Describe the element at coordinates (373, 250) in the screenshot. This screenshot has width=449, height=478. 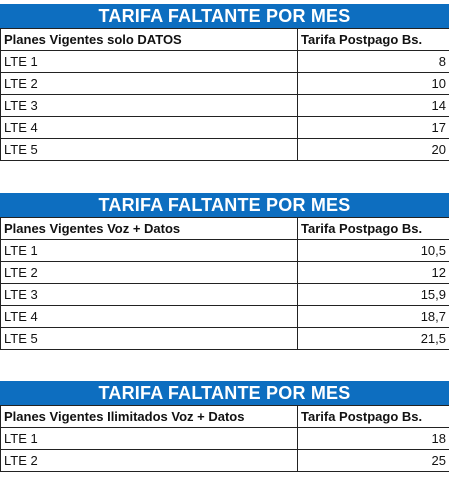
I see `tarifa-cell: 10,5` at that location.